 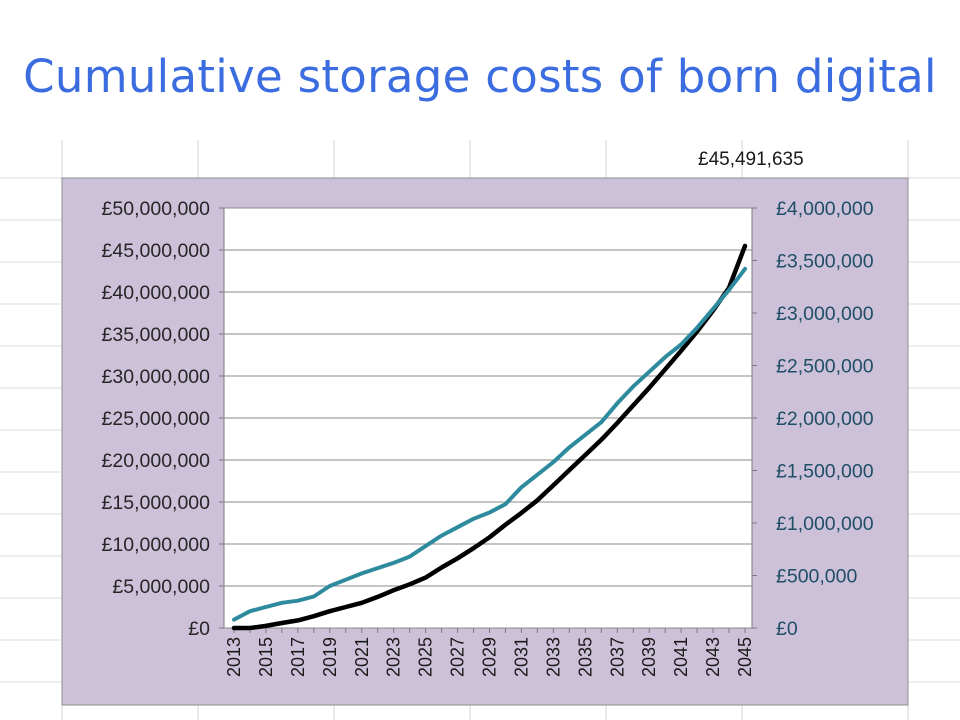 What do you see at coordinates (161, 587) in the screenshot?
I see `left-axis-tick-label: £5,000,000` at bounding box center [161, 587].